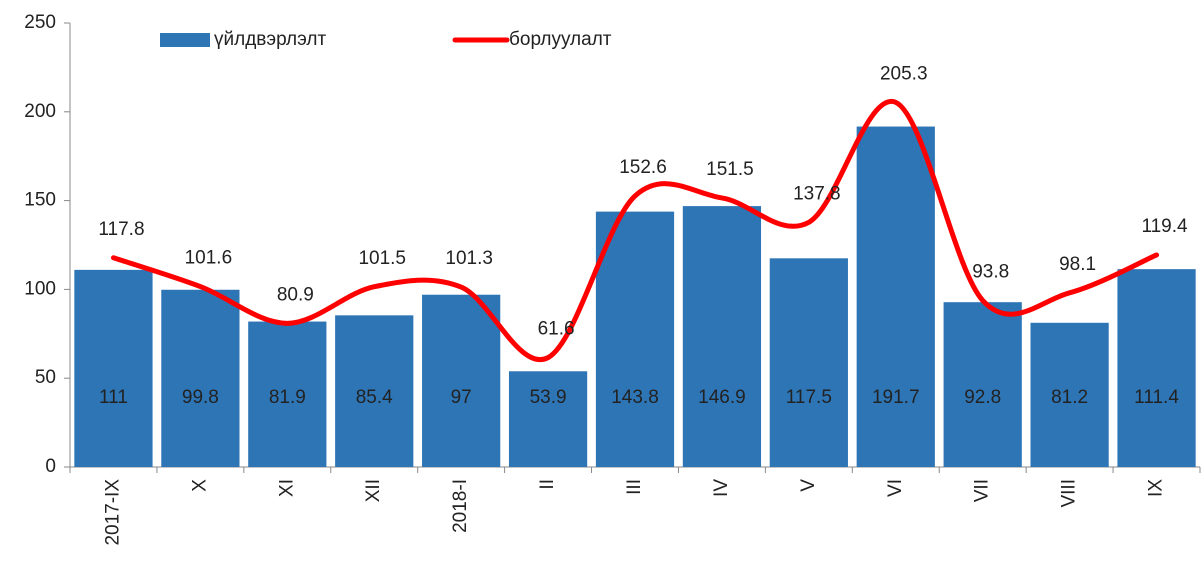  Describe the element at coordinates (1164, 226) in the screenshot. I see `line-label: 119.4` at that location.